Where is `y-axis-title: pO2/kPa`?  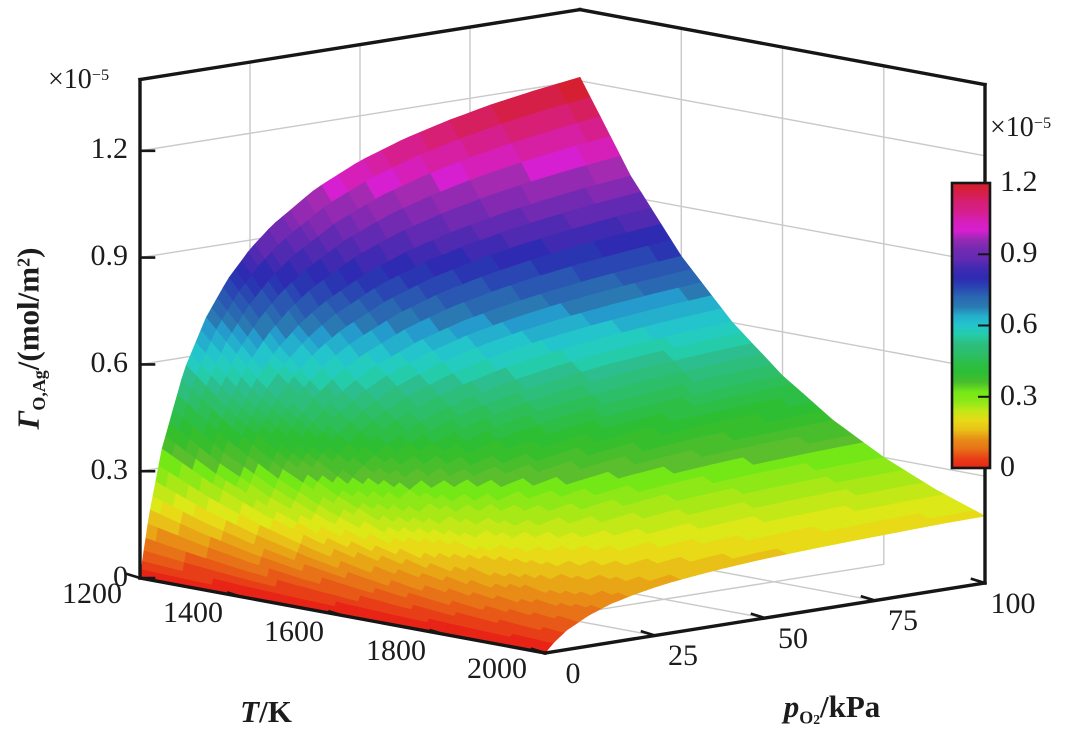
y-axis-title: pO2/kPa is located at coordinates (832, 708).